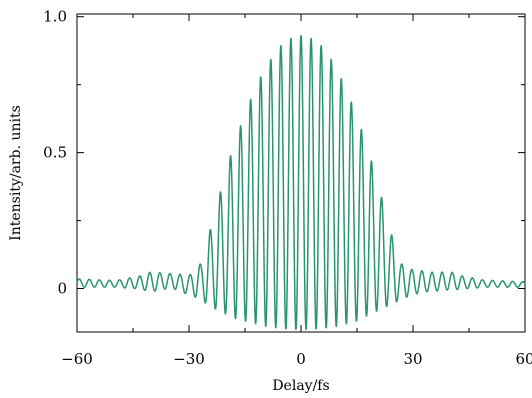  Describe the element at coordinates (62, 289) in the screenshot. I see `y-tick-label: 0` at that location.